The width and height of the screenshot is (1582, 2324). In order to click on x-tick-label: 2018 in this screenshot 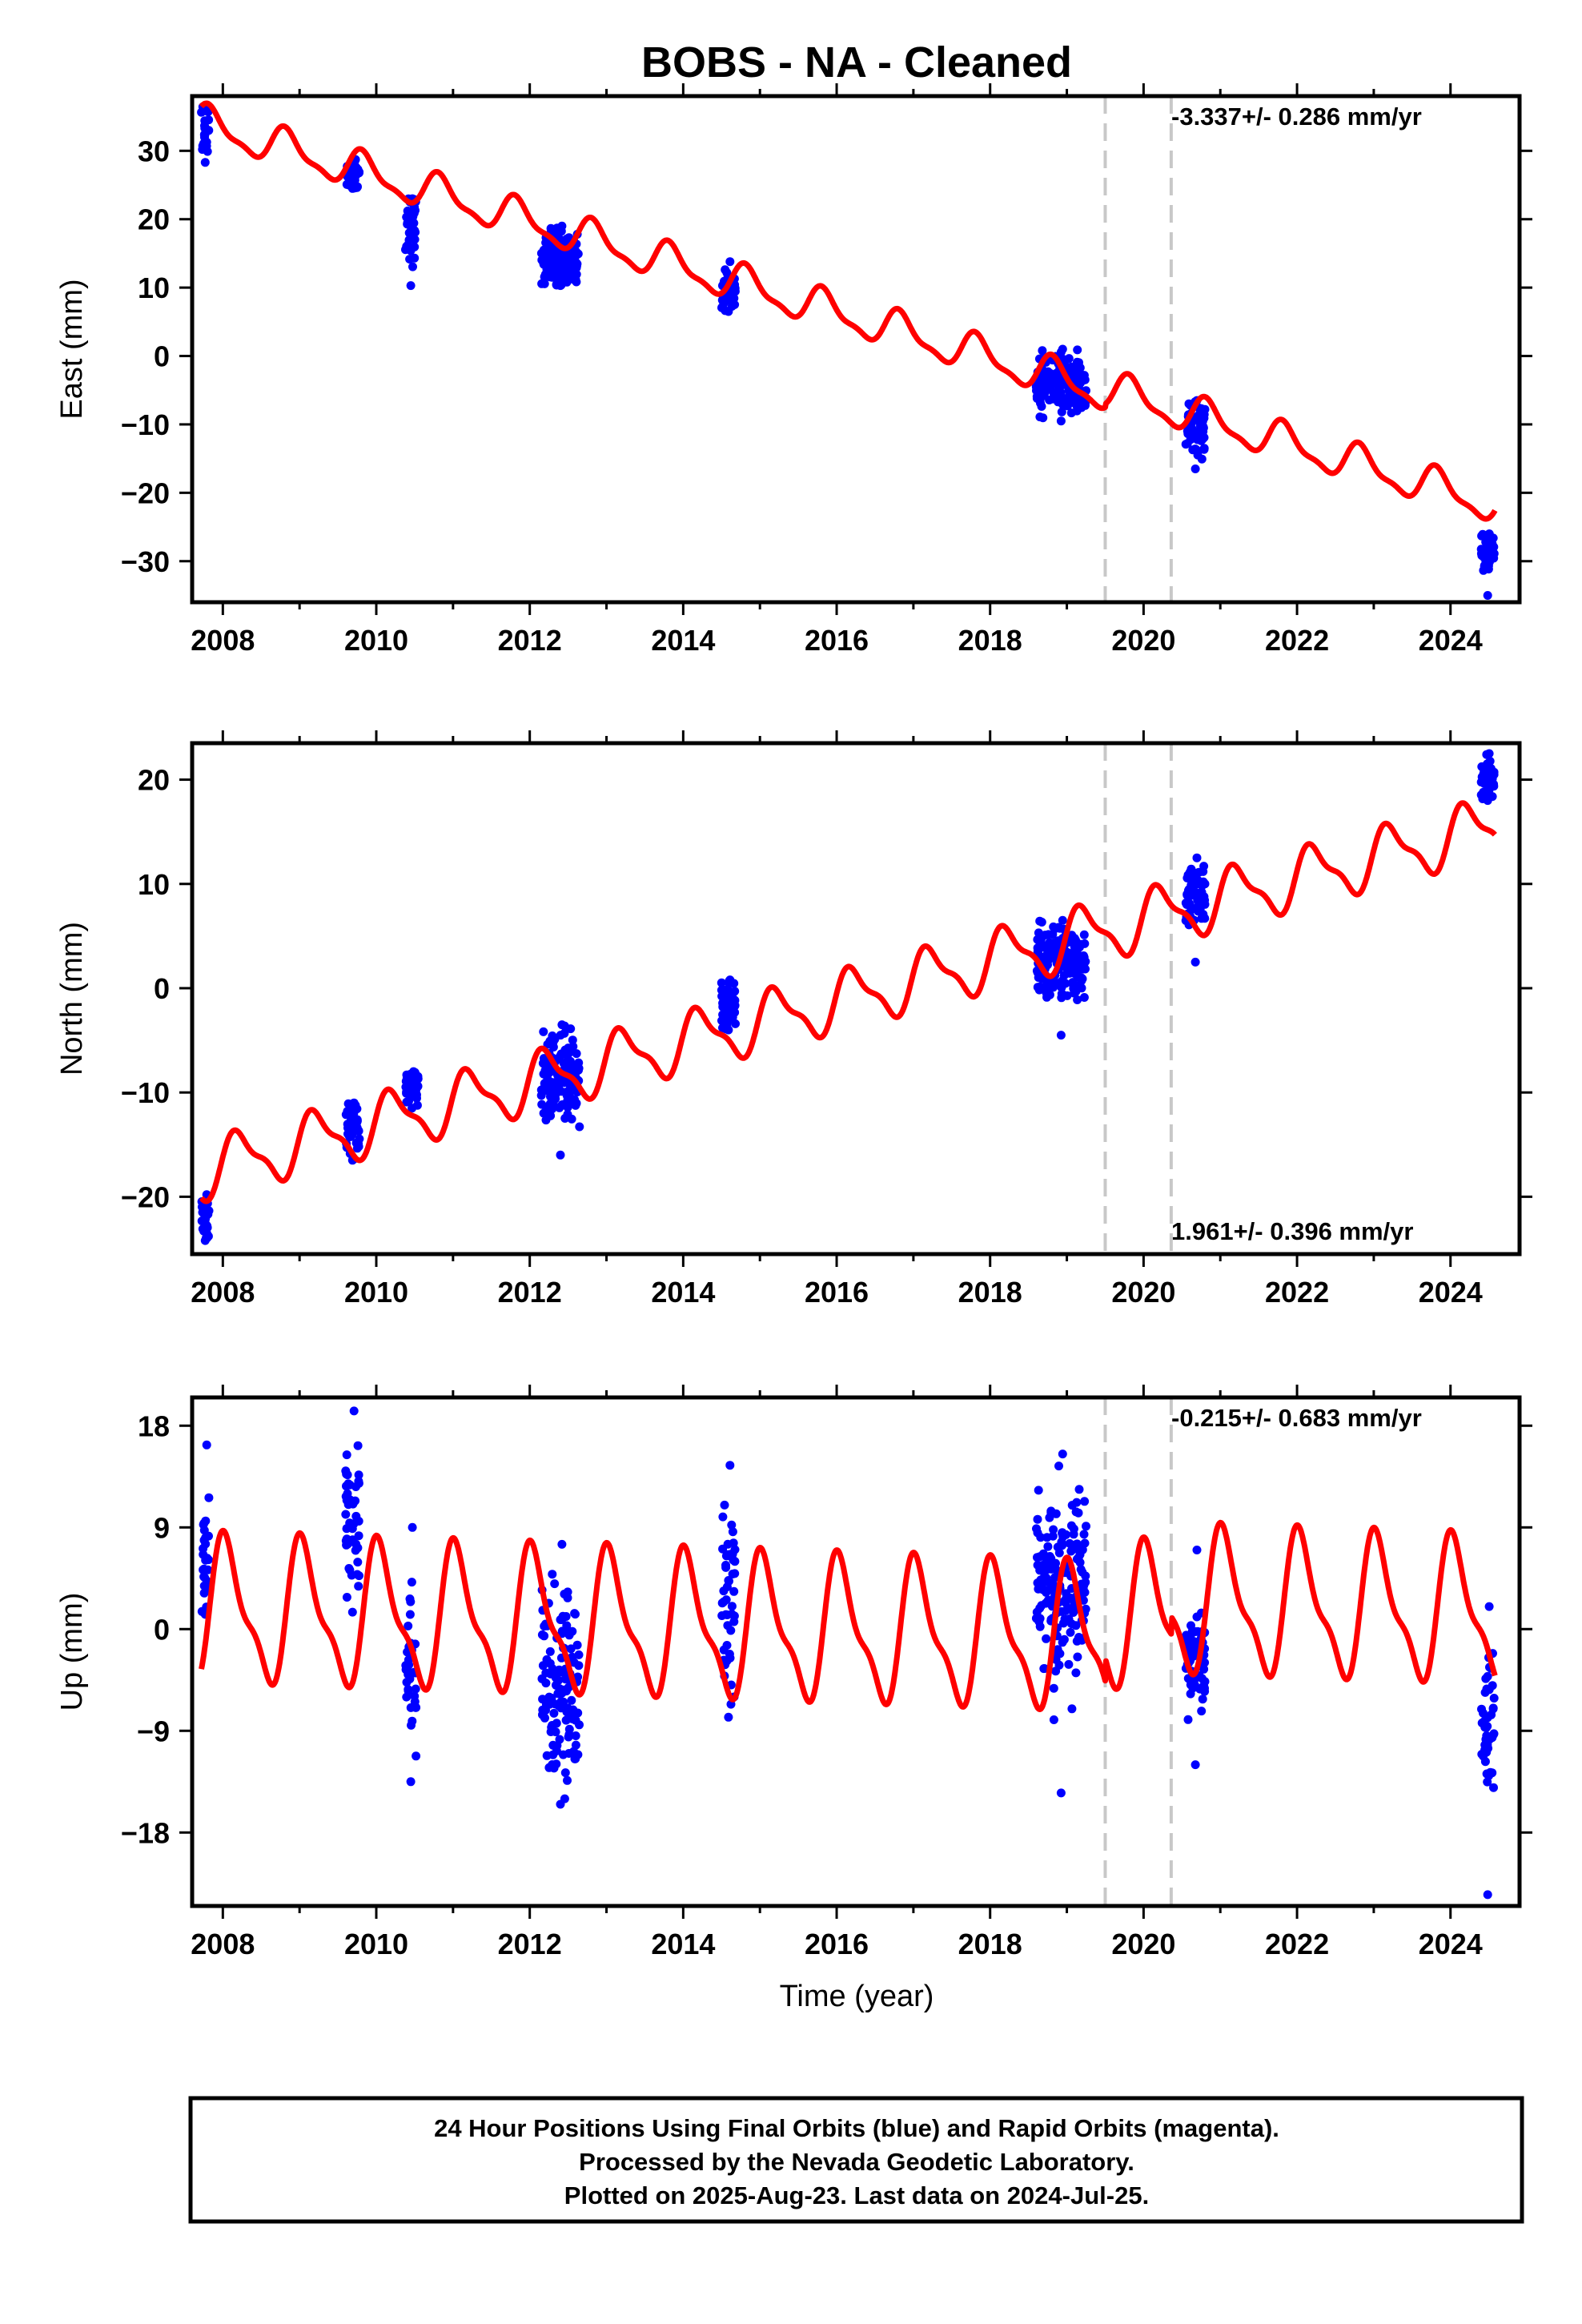, I will do `click(990, 1944)`.